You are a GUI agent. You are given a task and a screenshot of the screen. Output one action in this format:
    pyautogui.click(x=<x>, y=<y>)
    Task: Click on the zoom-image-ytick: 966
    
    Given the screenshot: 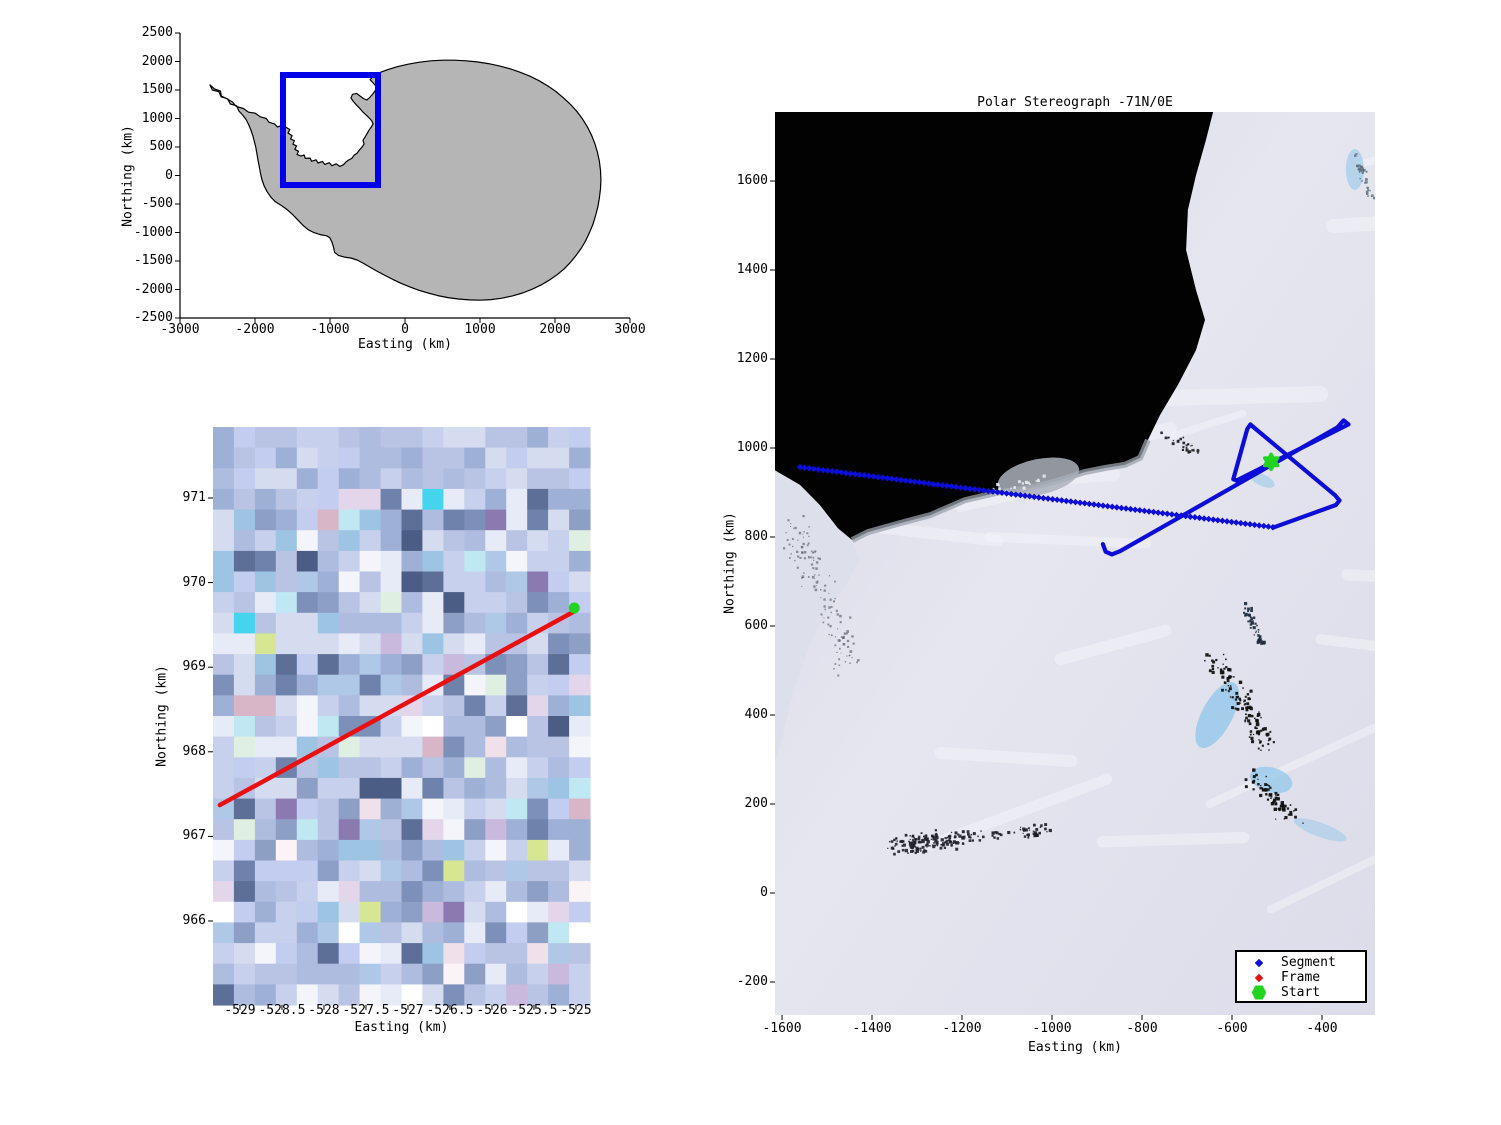 What is the action you would take?
    pyautogui.click(x=194, y=920)
    